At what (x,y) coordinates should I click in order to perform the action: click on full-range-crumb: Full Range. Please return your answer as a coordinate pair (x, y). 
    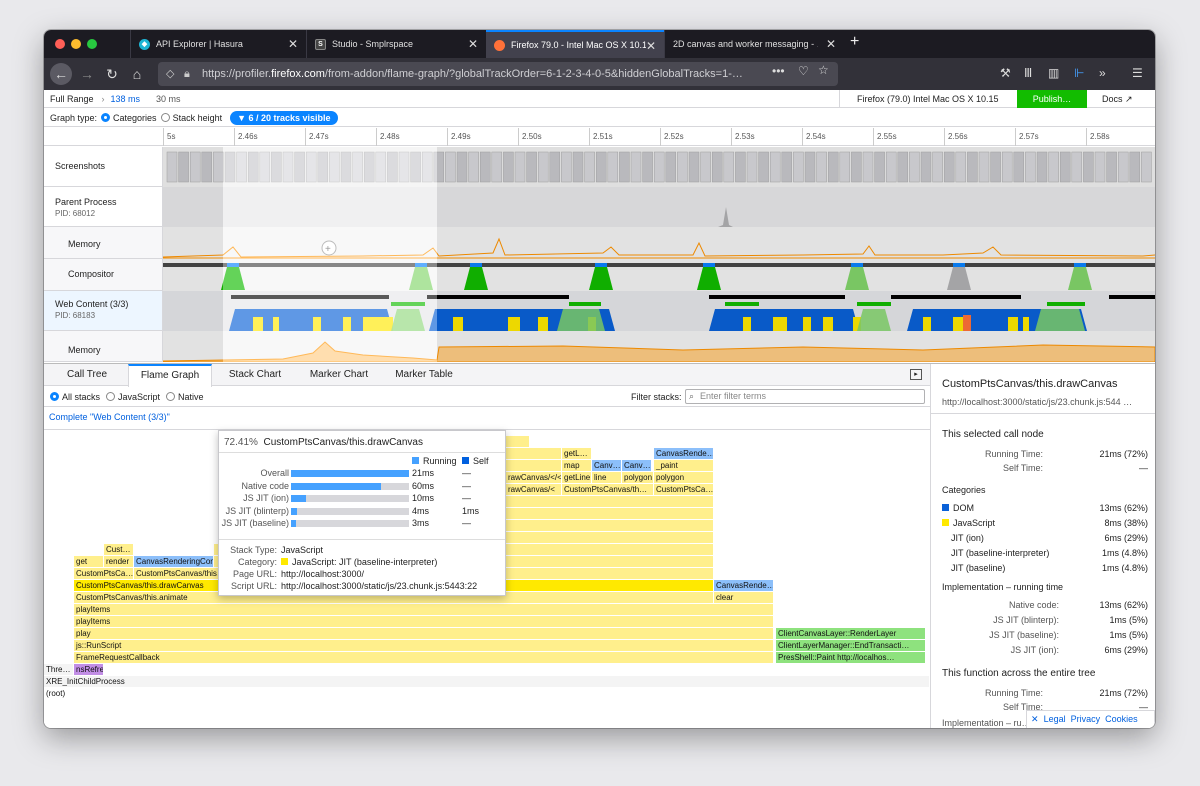
    Looking at the image, I should click on (72, 98).